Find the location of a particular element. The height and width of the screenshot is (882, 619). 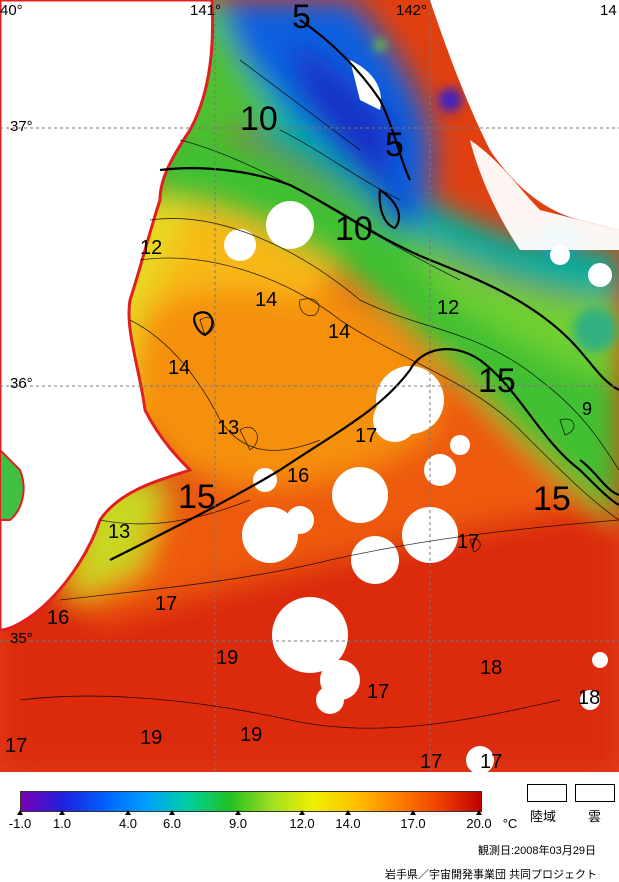

temperature-color-scale is located at coordinates (251, 801).